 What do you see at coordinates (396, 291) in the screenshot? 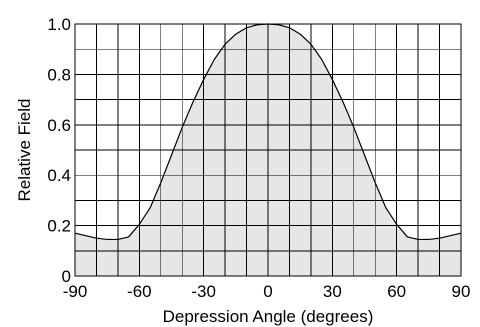
I see `x-tick-label: 60` at bounding box center [396, 291].